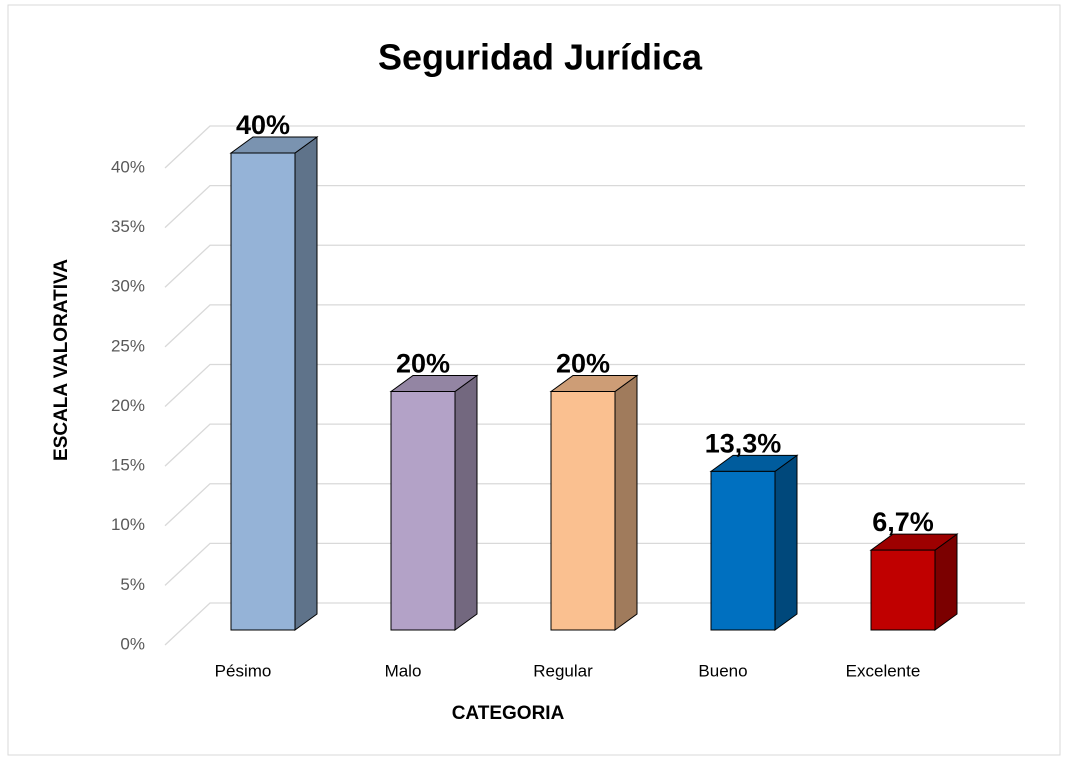 This screenshot has width=1069, height=762. I want to click on y-tick-label: 5%, so click(132, 584).